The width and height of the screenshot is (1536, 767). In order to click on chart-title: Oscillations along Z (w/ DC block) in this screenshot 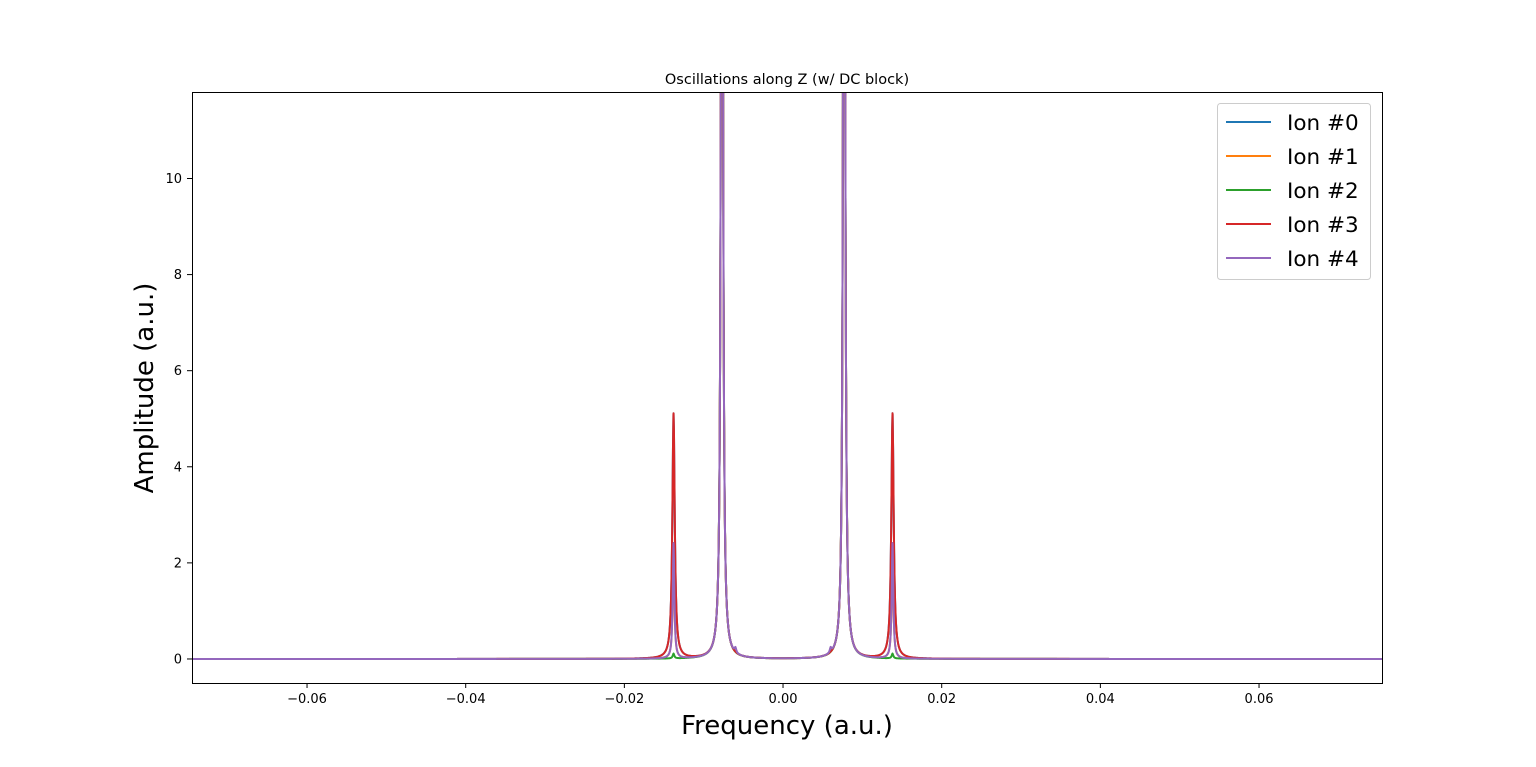, I will do `click(787, 80)`.